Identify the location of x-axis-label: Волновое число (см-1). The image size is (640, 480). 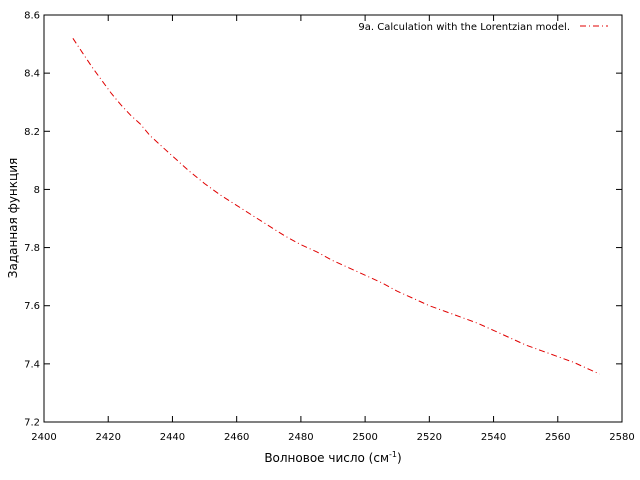
(332, 457).